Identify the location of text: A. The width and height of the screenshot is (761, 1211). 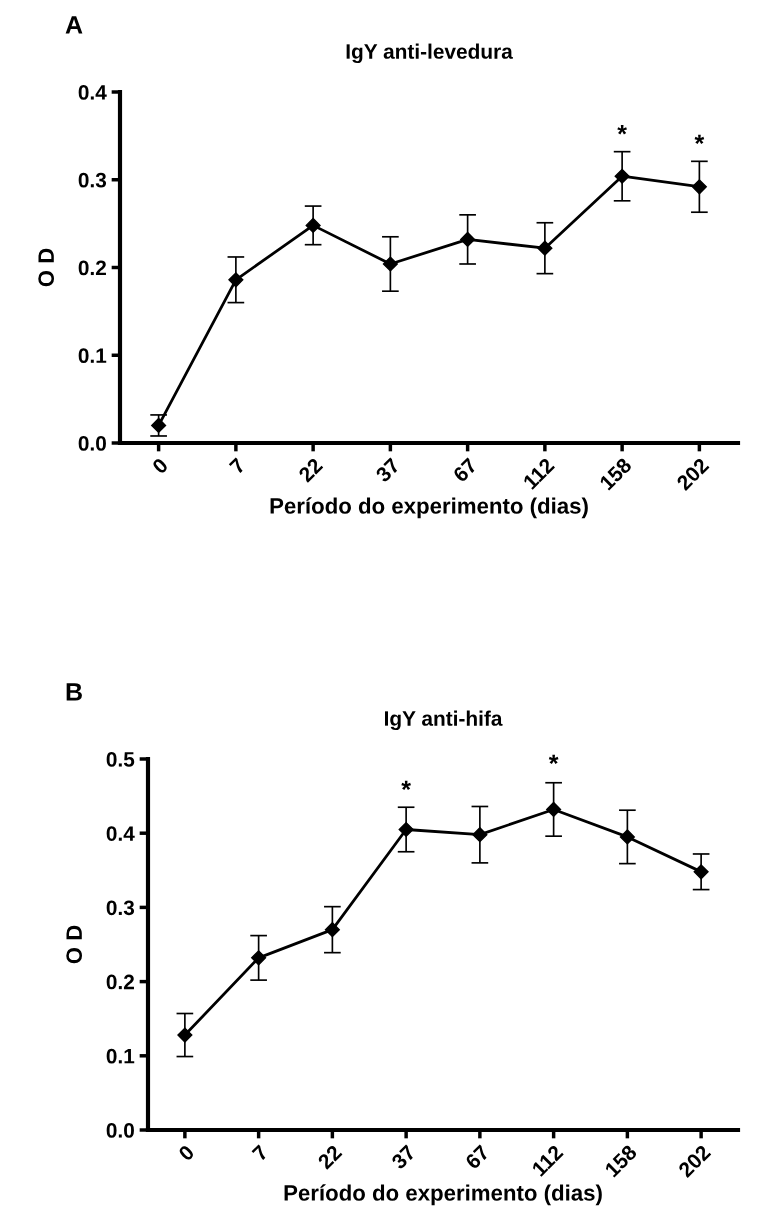
(74, 25).